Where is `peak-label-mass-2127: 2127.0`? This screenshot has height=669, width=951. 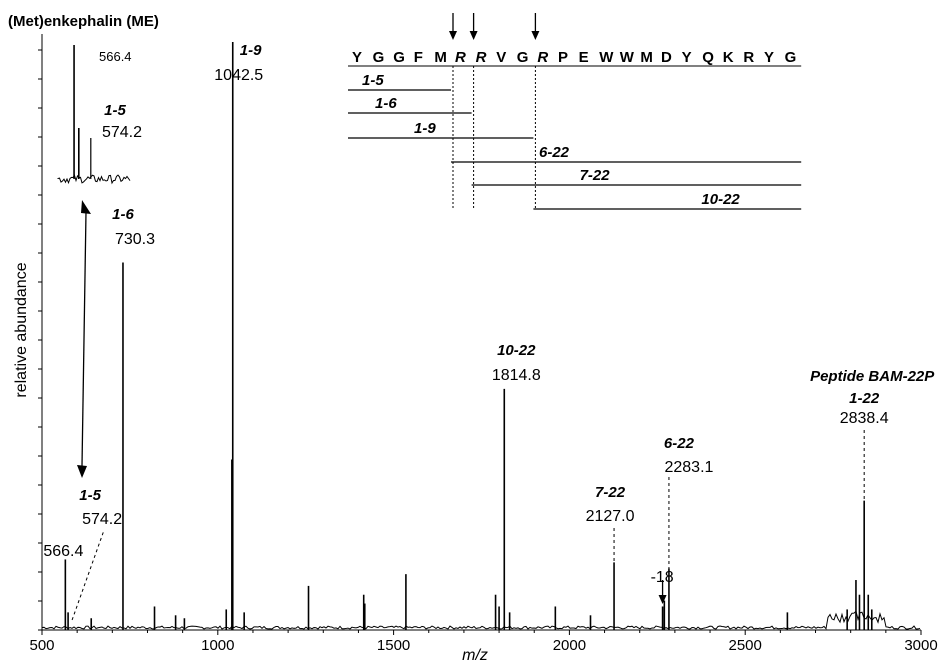
peak-label-mass-2127: 2127.0 is located at coordinates (610, 516).